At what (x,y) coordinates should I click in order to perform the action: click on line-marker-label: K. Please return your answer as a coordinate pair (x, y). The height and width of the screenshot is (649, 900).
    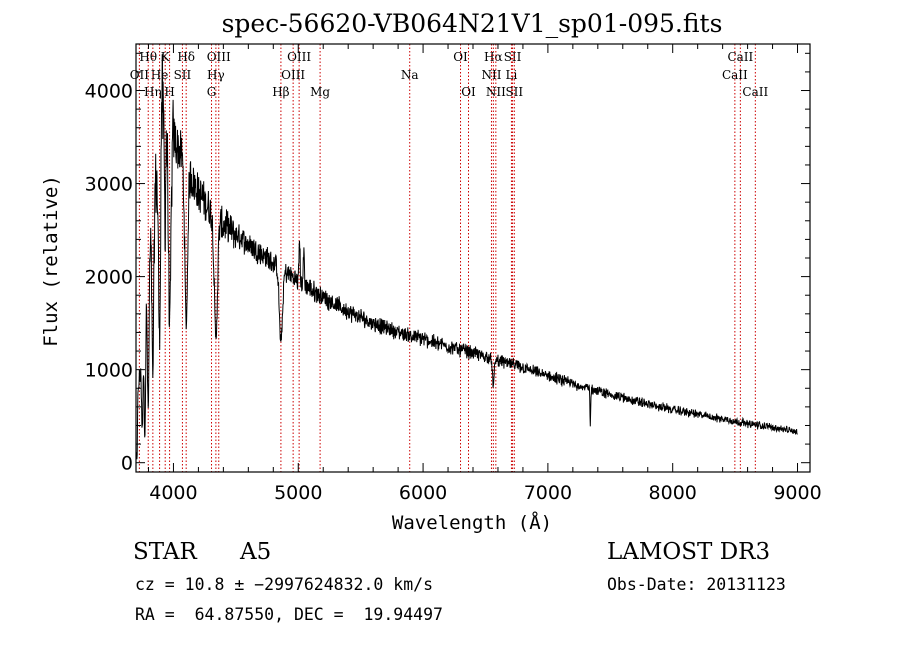
    Looking at the image, I should click on (166, 57).